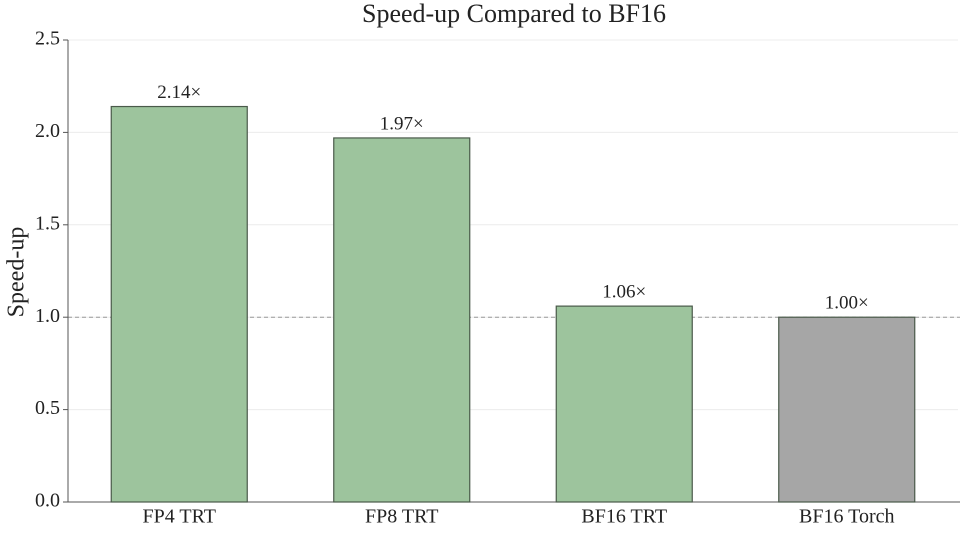 This screenshot has width=960, height=533. What do you see at coordinates (47, 408) in the screenshot?
I see `y-tick-label: 0.5` at bounding box center [47, 408].